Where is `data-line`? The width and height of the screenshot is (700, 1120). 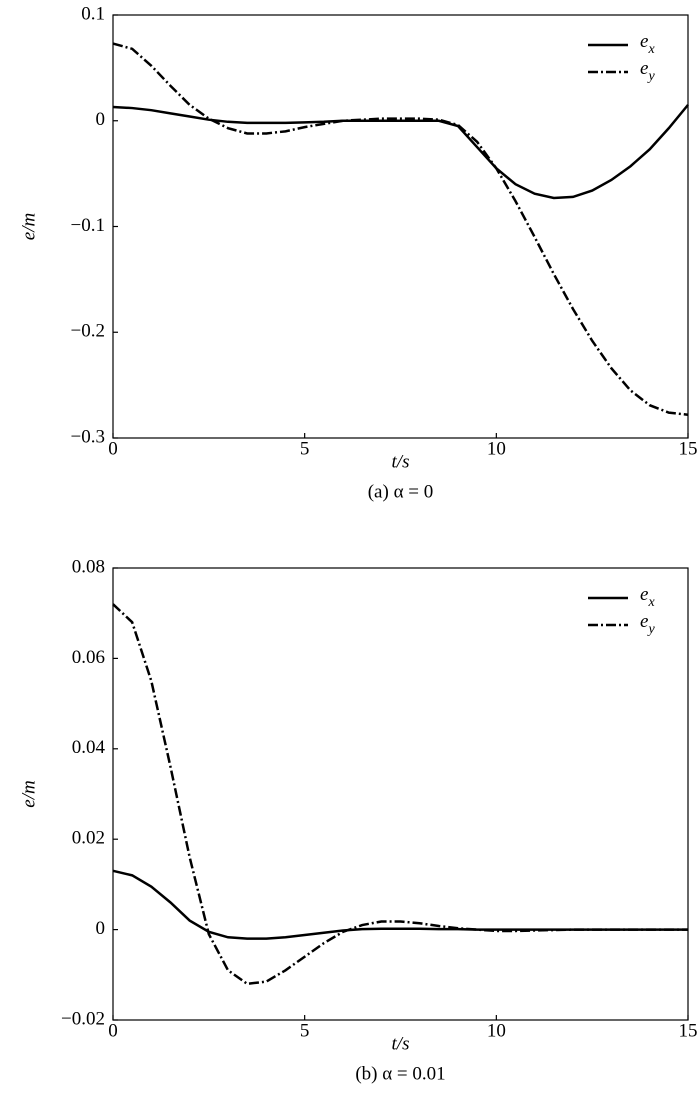
data-line is located at coordinates (400, 152).